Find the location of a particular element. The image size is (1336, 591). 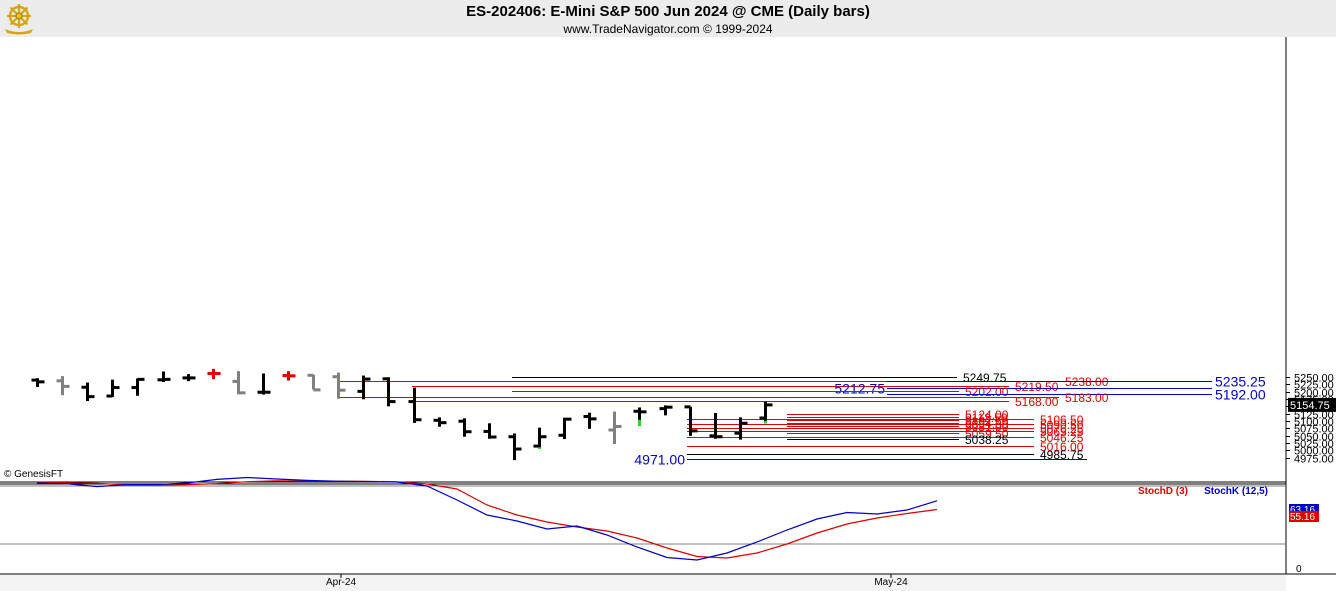

last-price-label: 5154.75 is located at coordinates (1310, 406).